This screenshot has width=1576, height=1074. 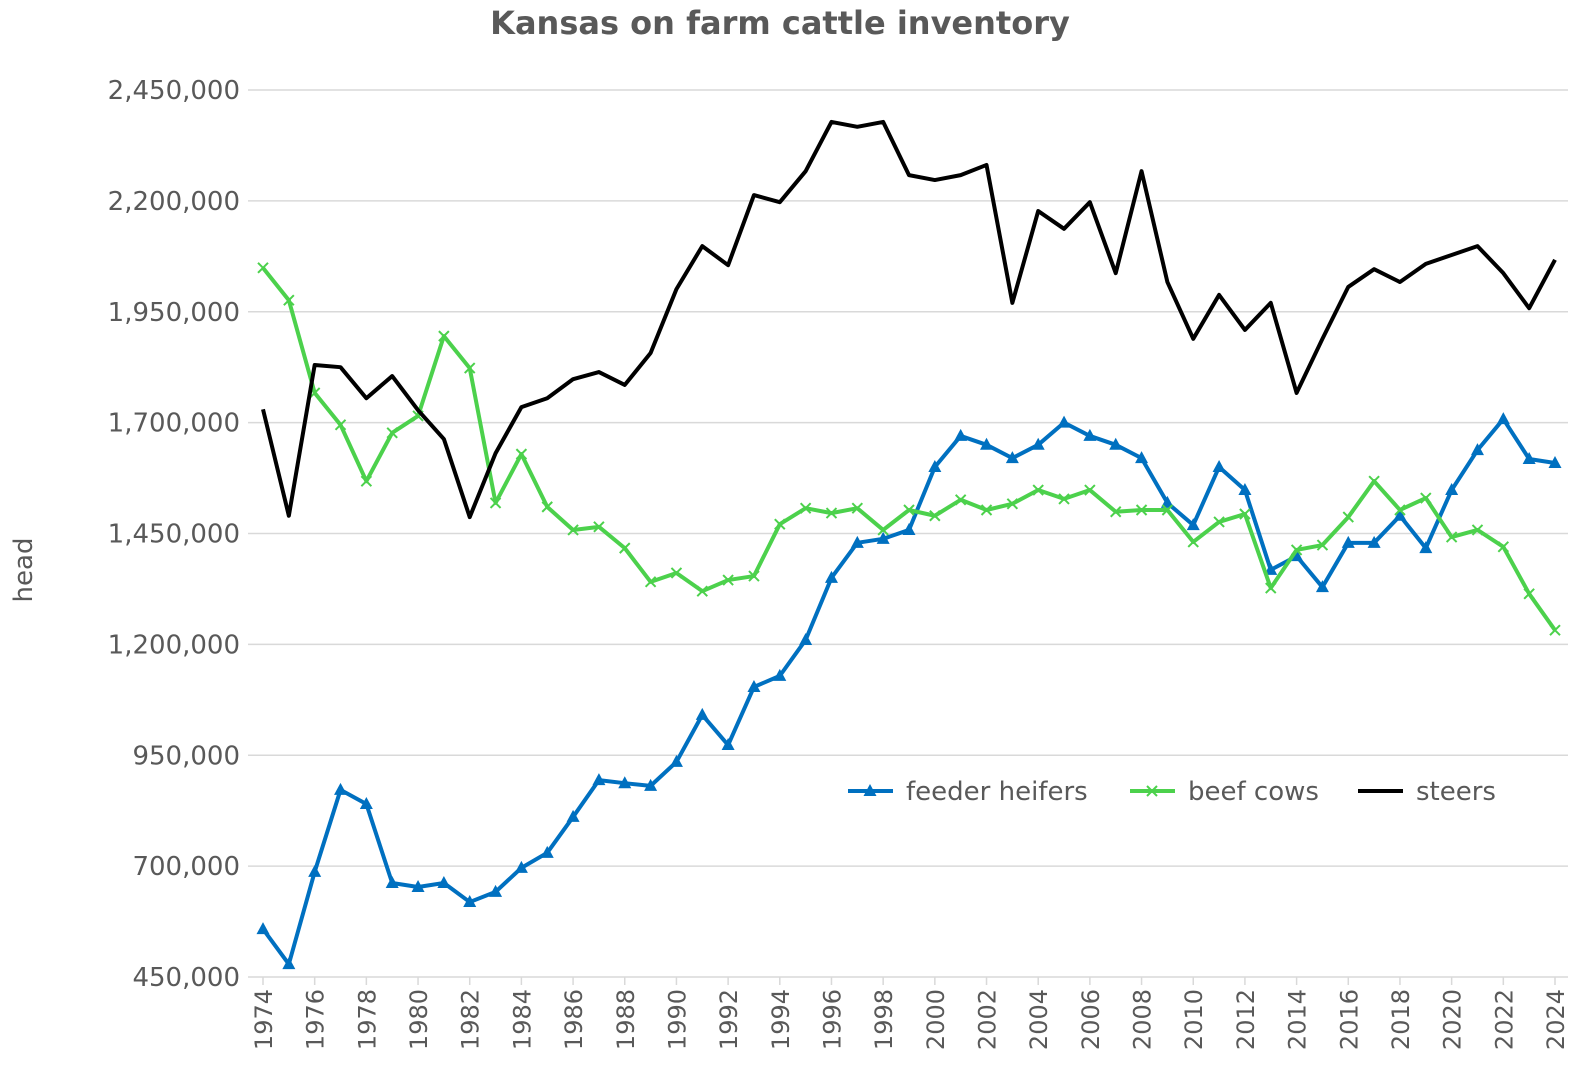 What do you see at coordinates (419, 1019) in the screenshot?
I see `x-tick-label: 1980` at bounding box center [419, 1019].